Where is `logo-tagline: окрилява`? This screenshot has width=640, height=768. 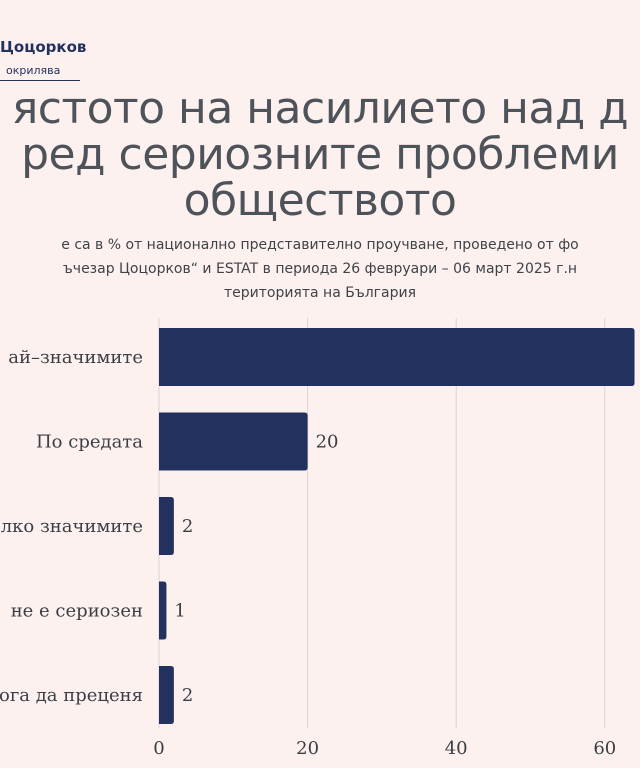 logo-tagline: окрилява is located at coordinates (33, 70).